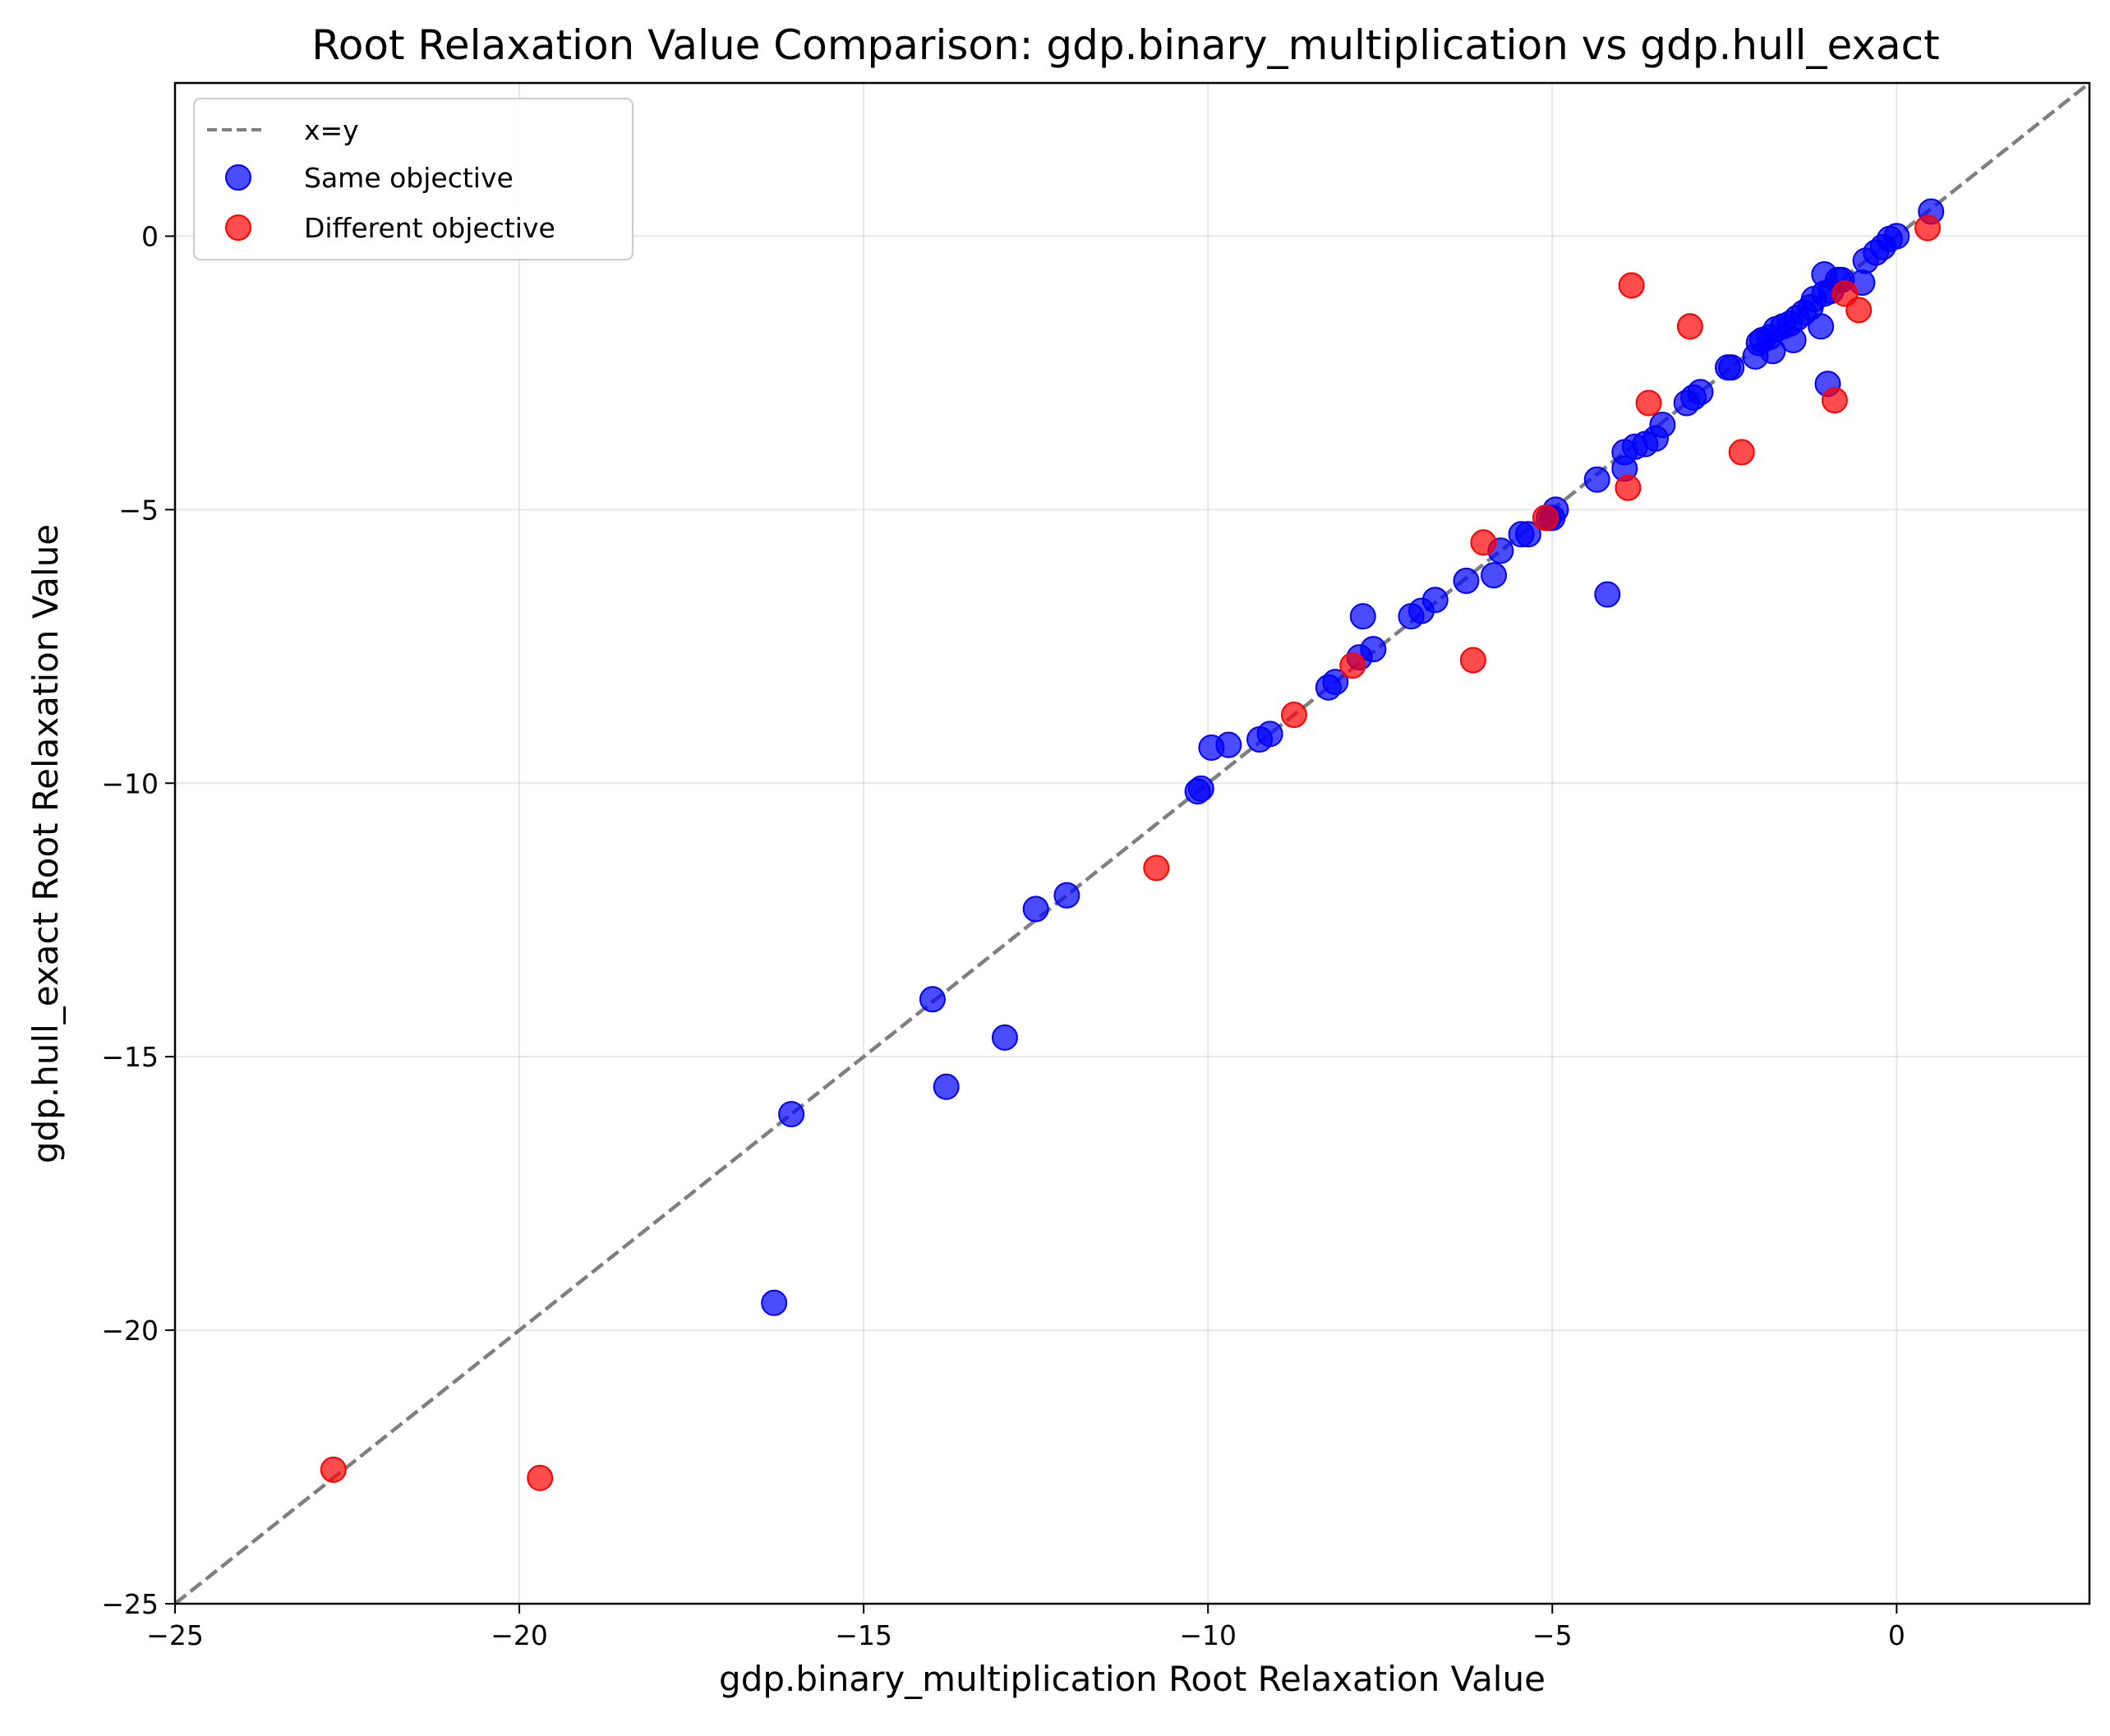  I want to click on y-axis-ticks: −25 −20 −15 −10 −5 0, so click(138, 920).